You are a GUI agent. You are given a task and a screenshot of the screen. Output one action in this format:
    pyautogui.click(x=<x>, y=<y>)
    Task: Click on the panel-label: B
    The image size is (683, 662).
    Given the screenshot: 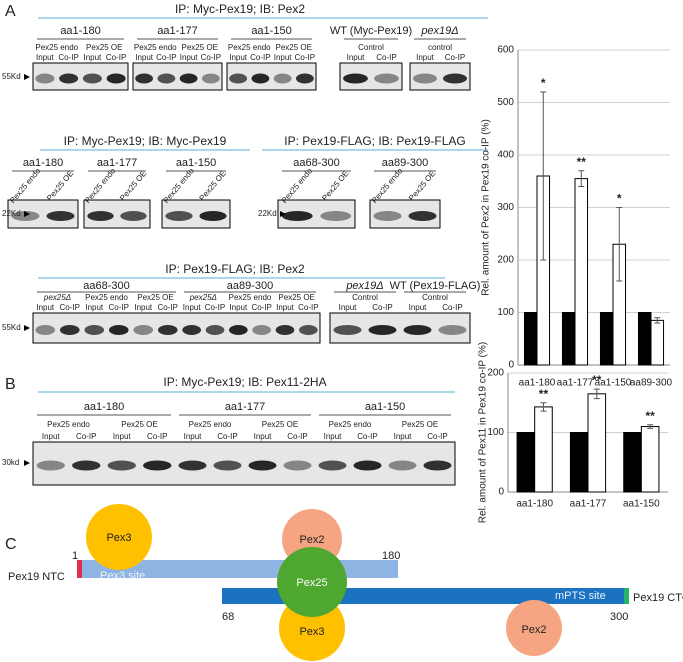 What is the action you would take?
    pyautogui.click(x=10, y=384)
    